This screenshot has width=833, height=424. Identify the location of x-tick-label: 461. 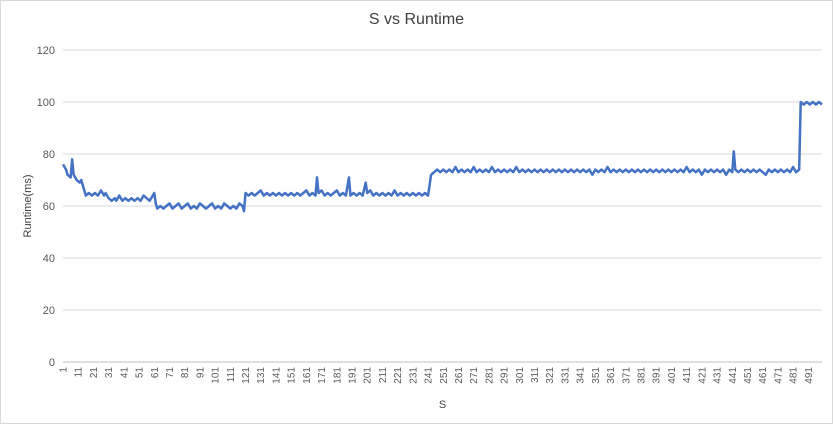
(763, 375).